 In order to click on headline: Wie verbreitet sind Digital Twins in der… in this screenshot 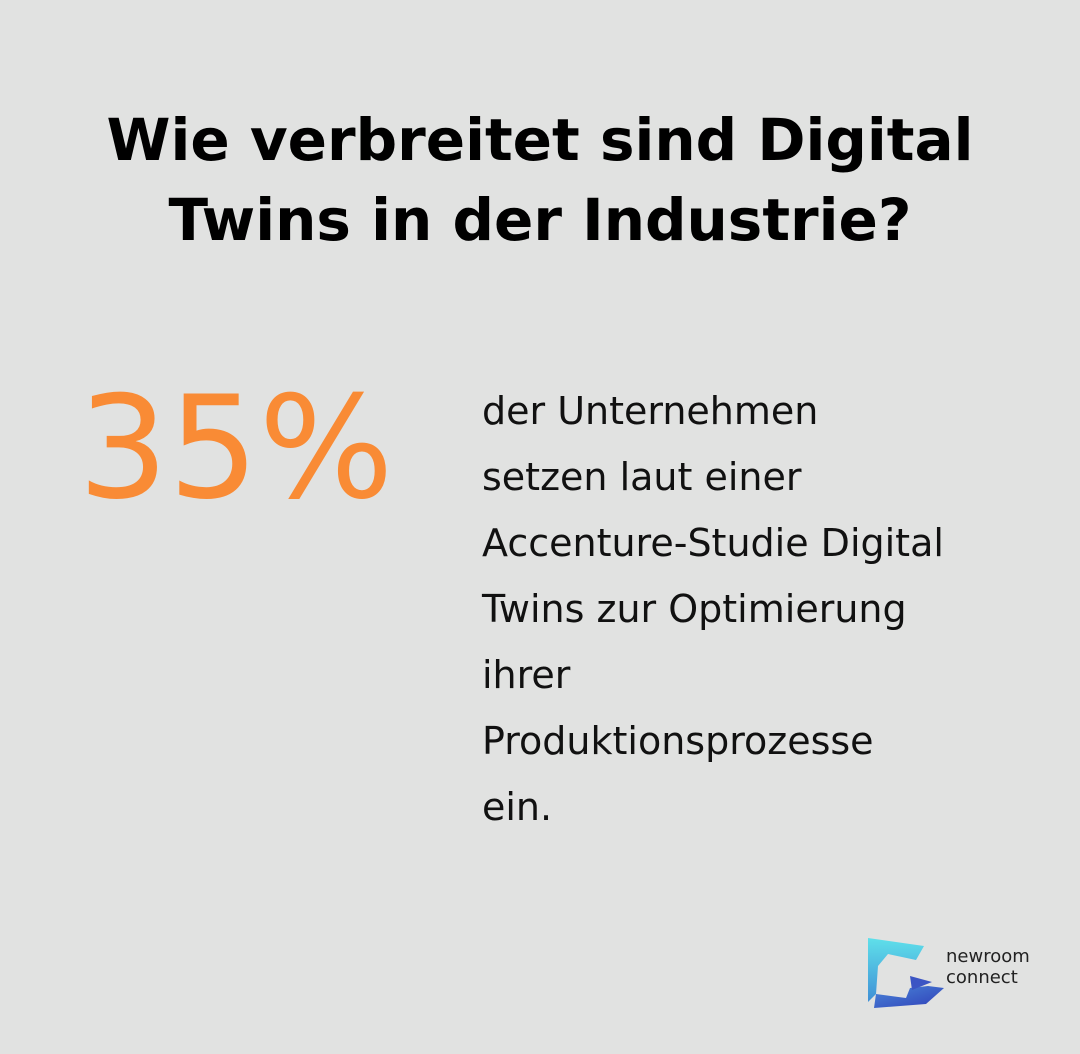, I will do `click(540, 180)`.